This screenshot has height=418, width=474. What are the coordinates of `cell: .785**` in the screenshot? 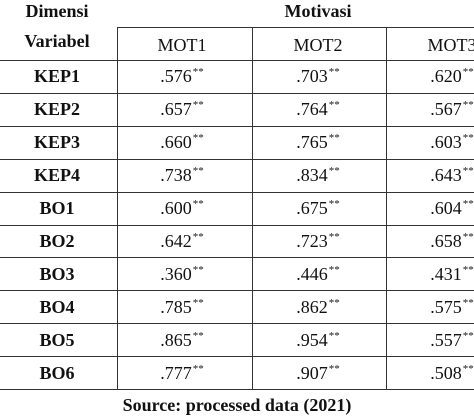 It's located at (182, 306).